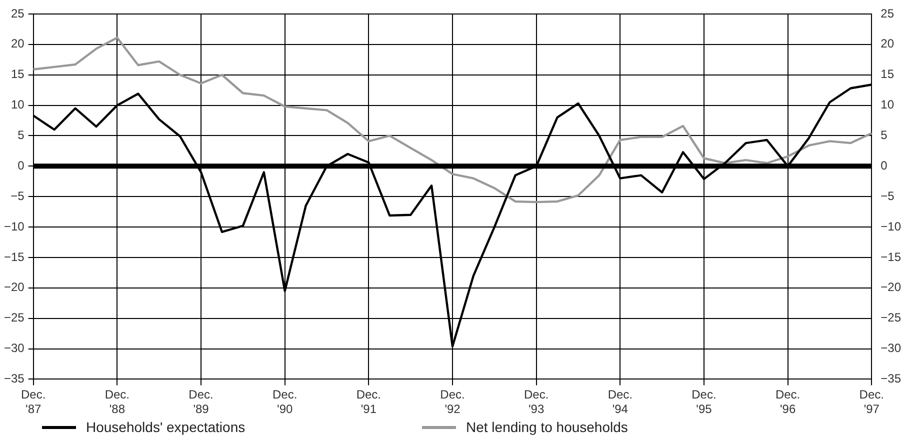 This screenshot has width=905, height=445. Describe the element at coordinates (33, 402) in the screenshot. I see `x-tick-label: Dec. '87` at that location.